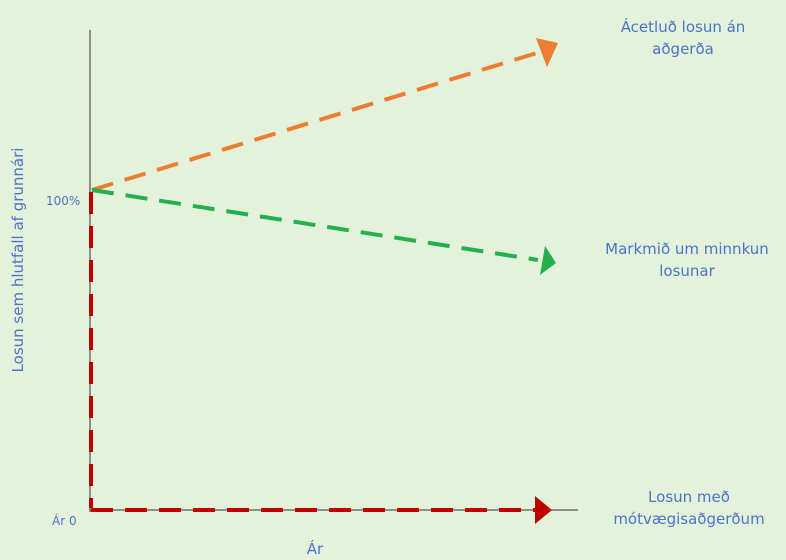 The image size is (786, 560). I want to click on offset-arrowhead, so click(543, 510).